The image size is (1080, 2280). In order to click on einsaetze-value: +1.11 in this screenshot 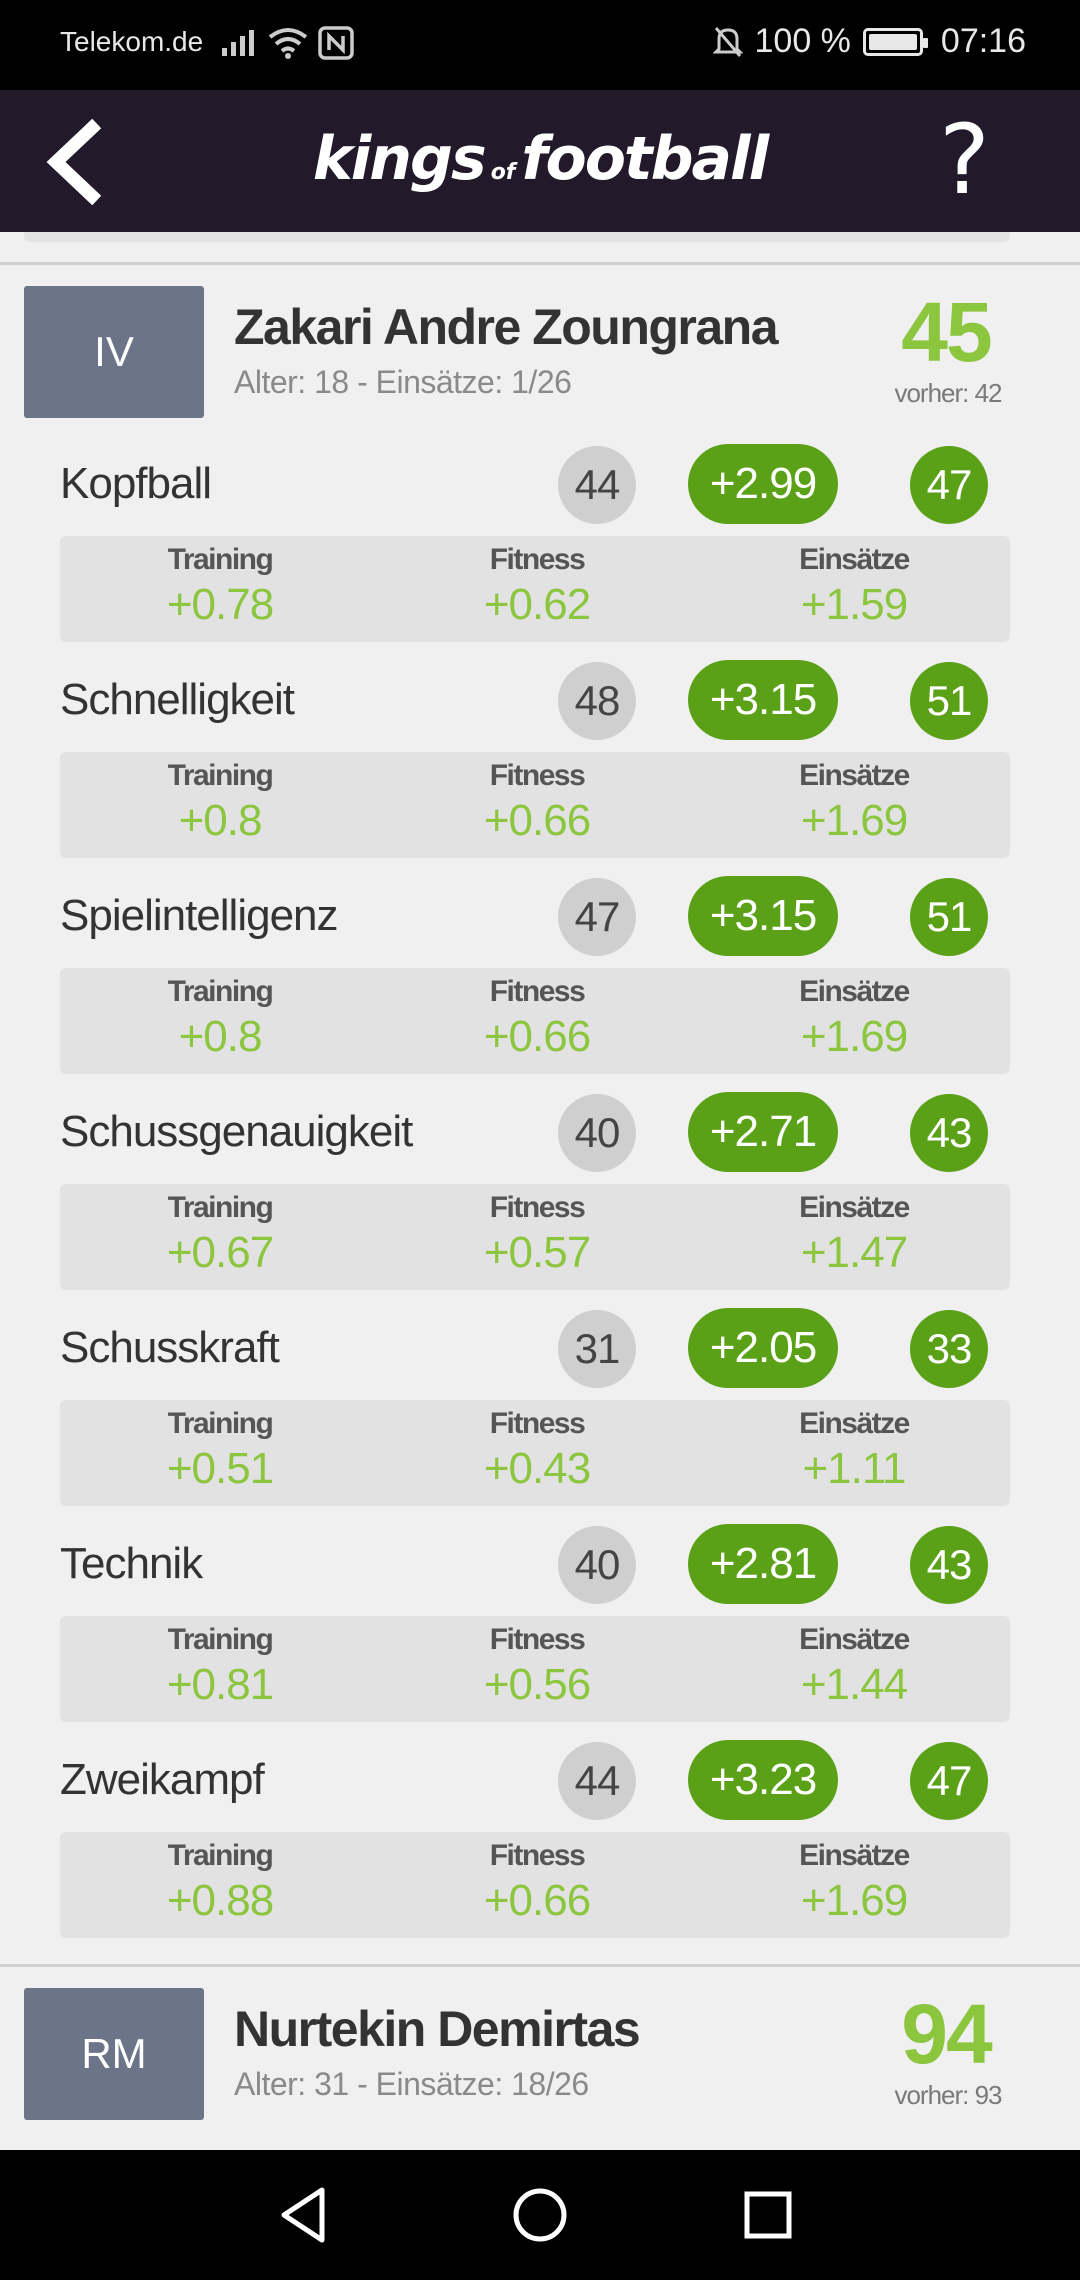, I will do `click(854, 1468)`.